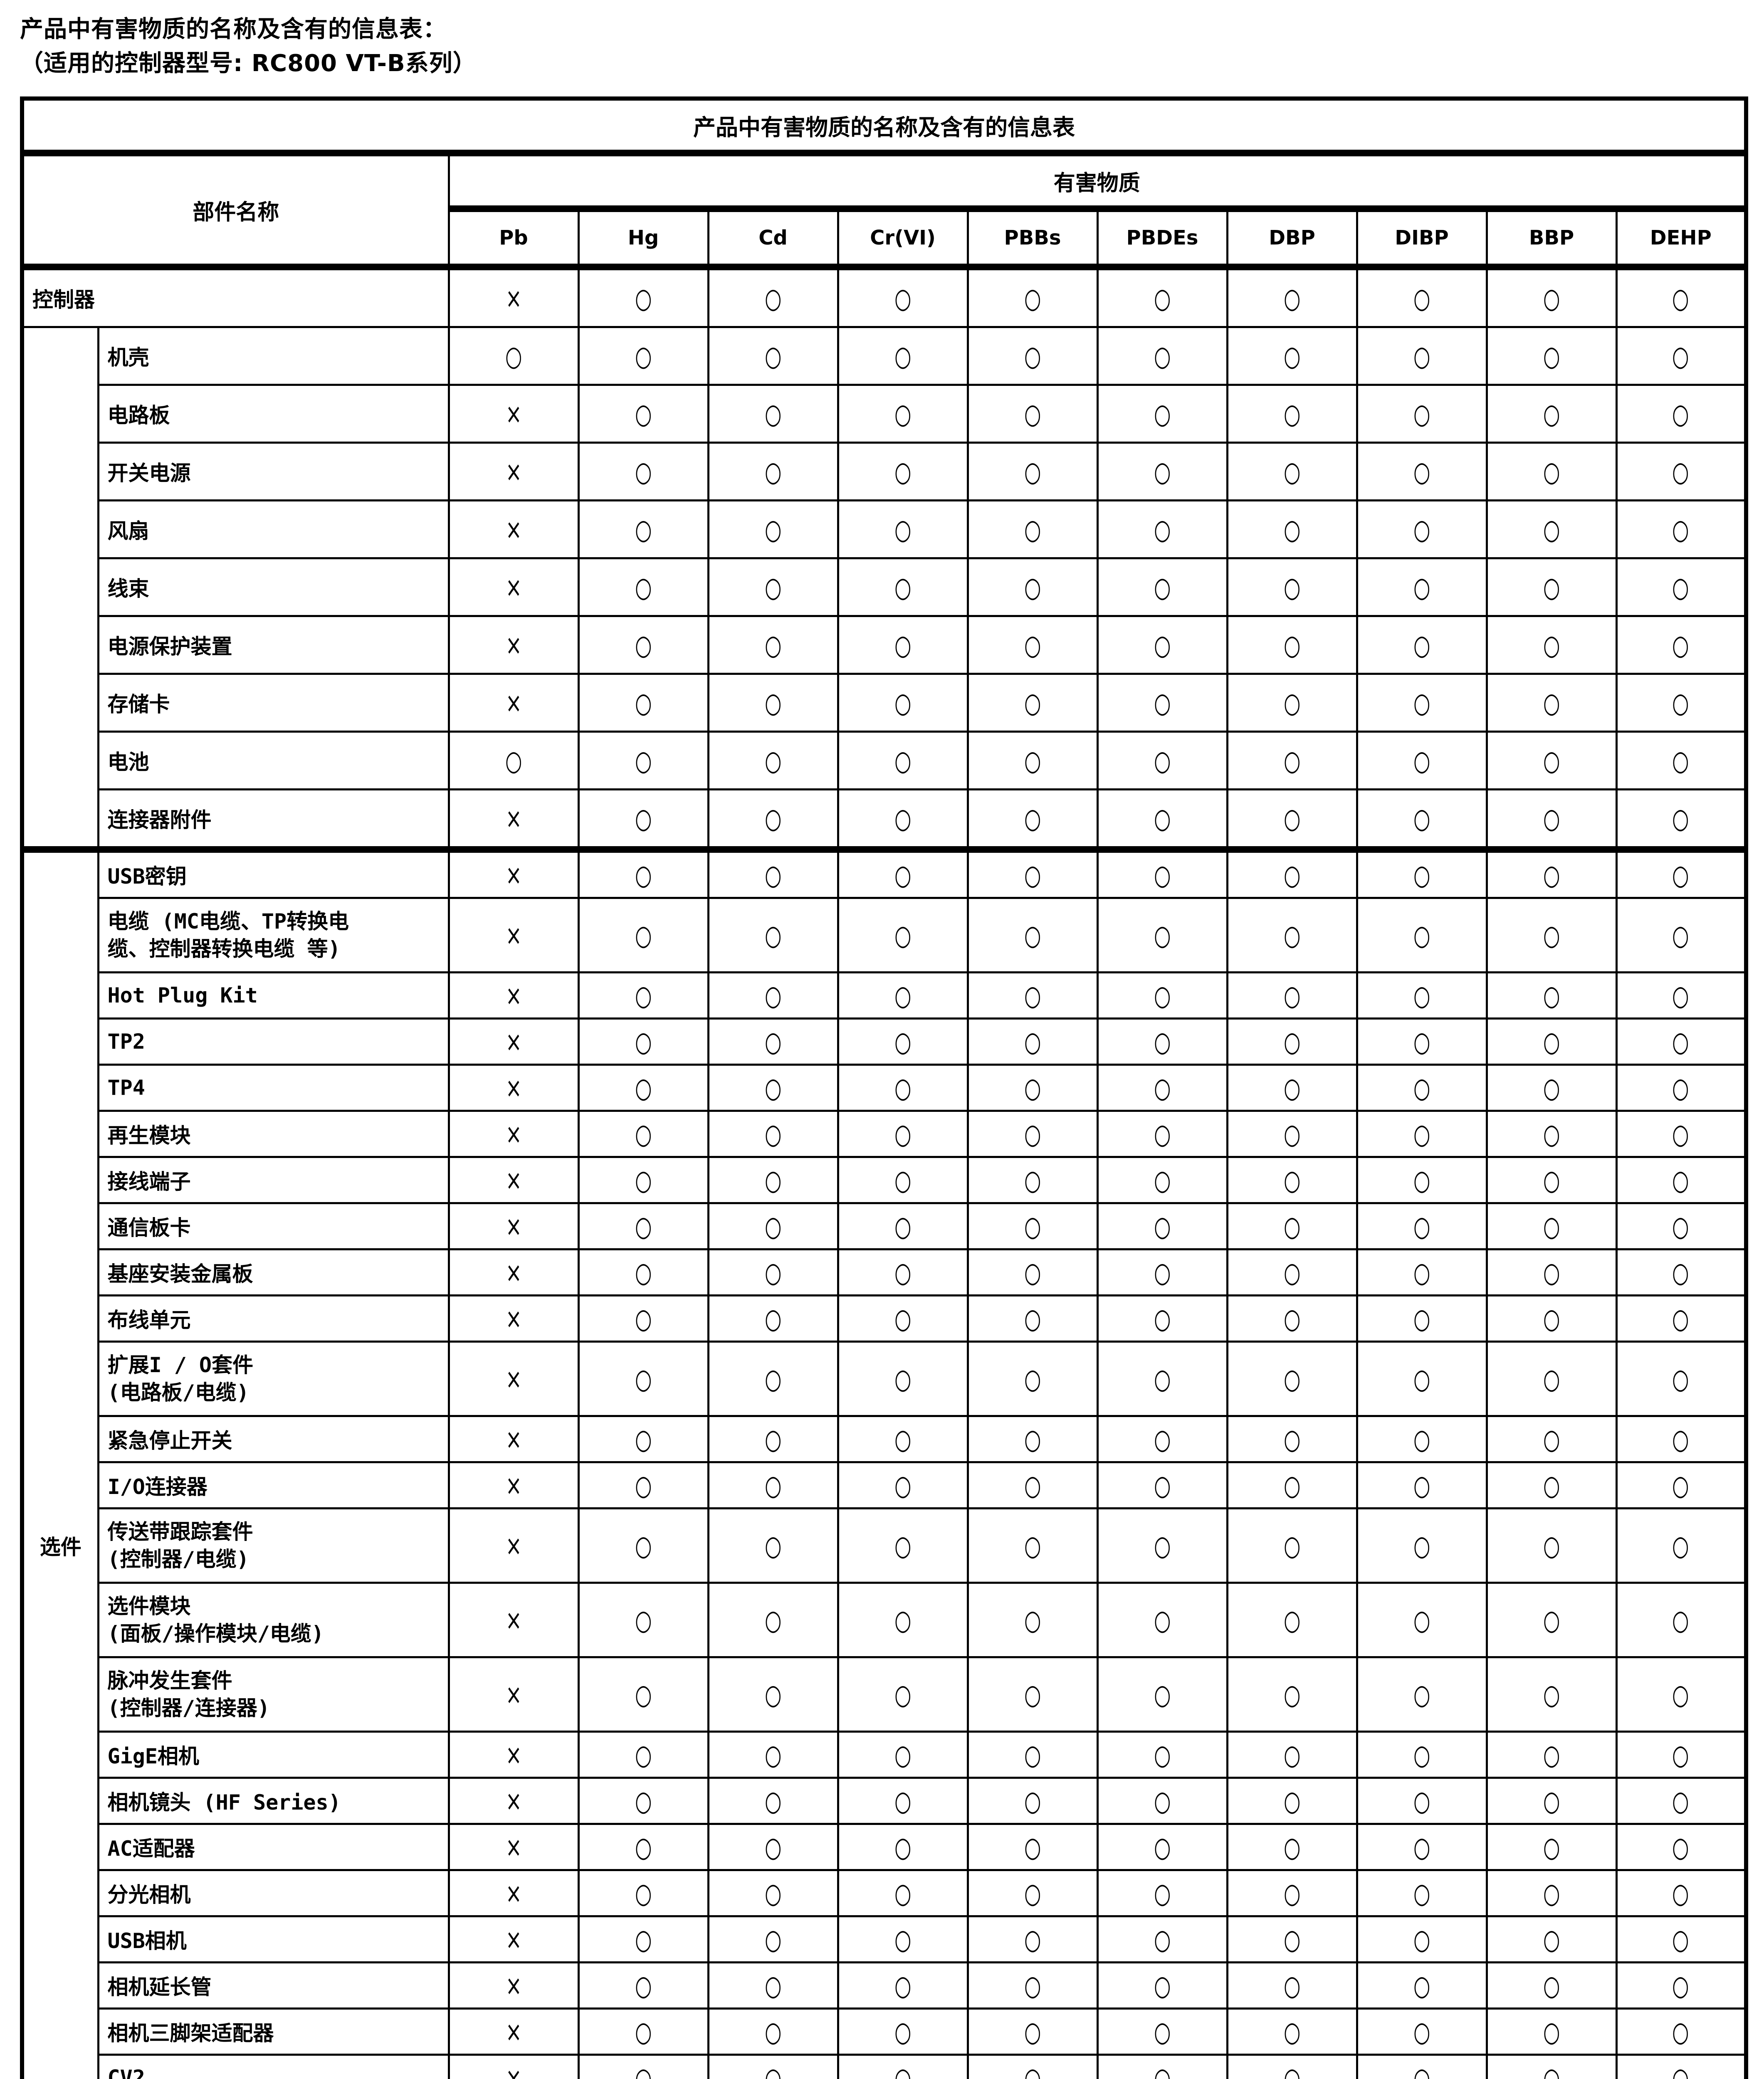 The image size is (1764, 2079). What do you see at coordinates (273, 995) in the screenshot?
I see `part-name-cell: Hot Plug Kit` at bounding box center [273, 995].